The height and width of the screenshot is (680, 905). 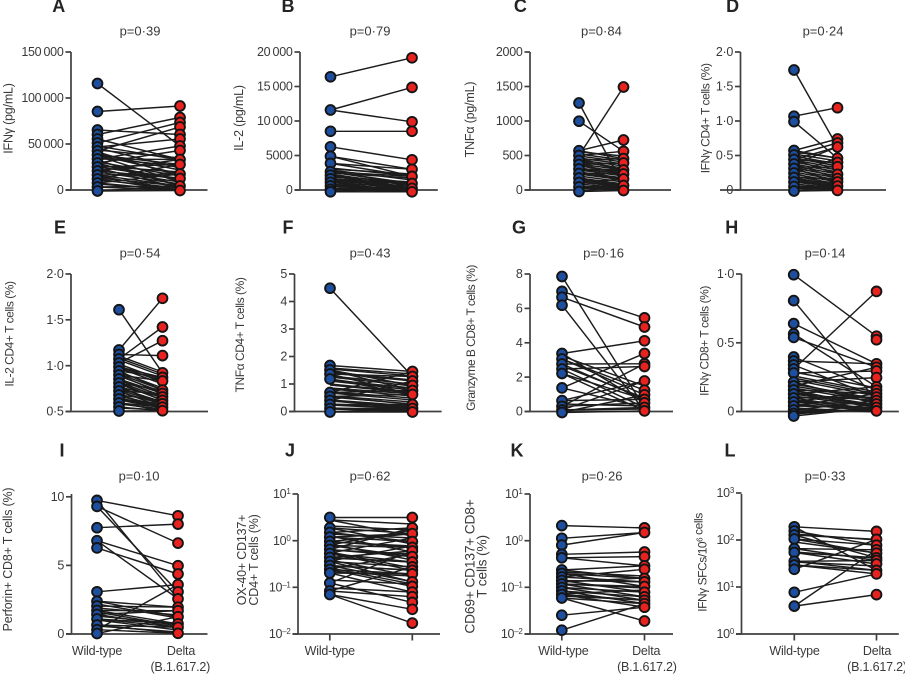 What do you see at coordinates (509, 121) in the screenshot?
I see `svg-text: 1000` at bounding box center [509, 121].